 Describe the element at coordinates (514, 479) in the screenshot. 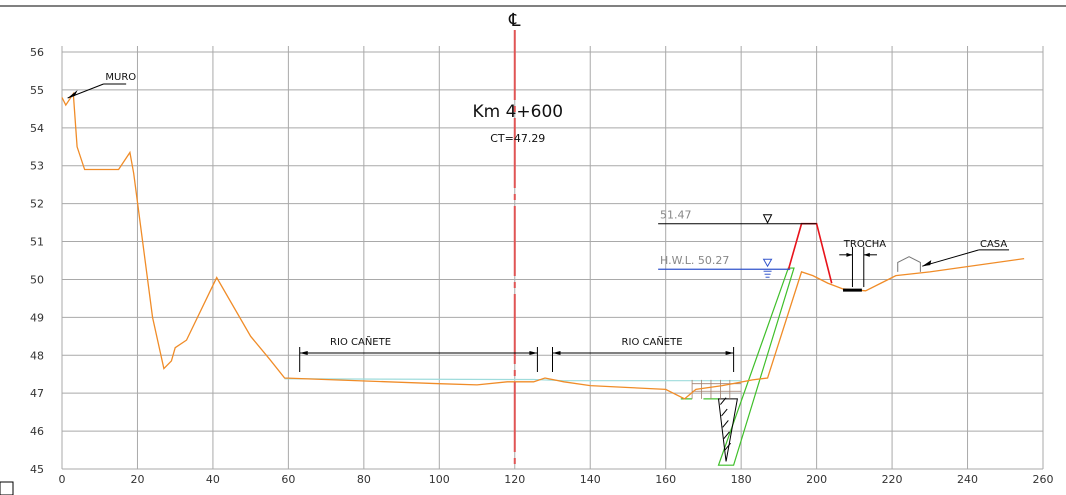

I see `x-tick-label: 120` at that location.